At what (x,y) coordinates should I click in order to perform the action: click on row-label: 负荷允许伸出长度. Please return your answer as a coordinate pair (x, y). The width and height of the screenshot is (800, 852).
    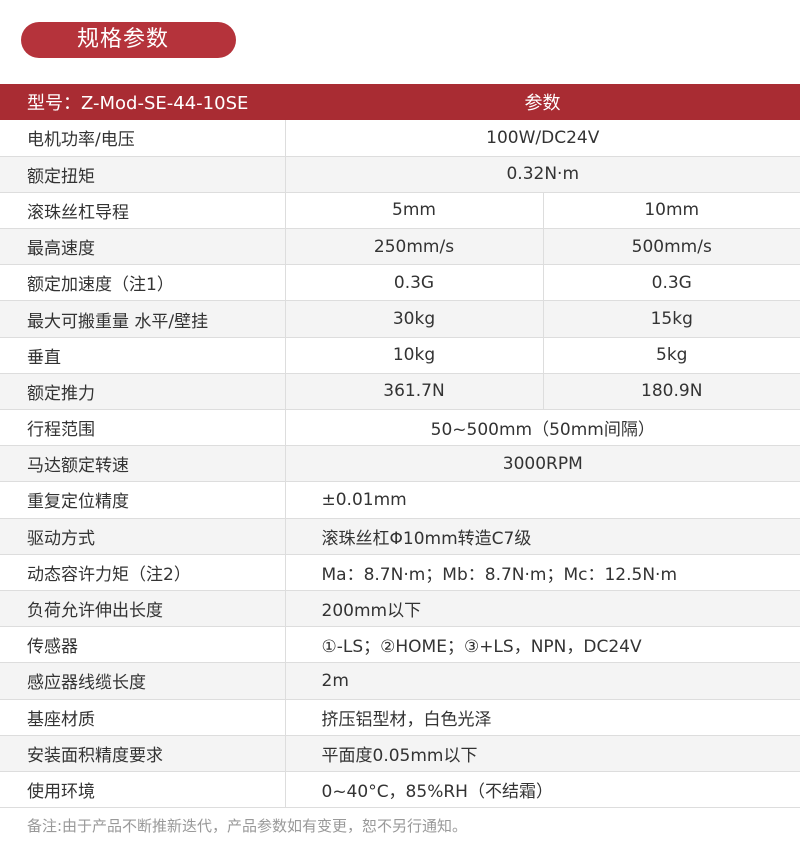
    Looking at the image, I should click on (143, 609).